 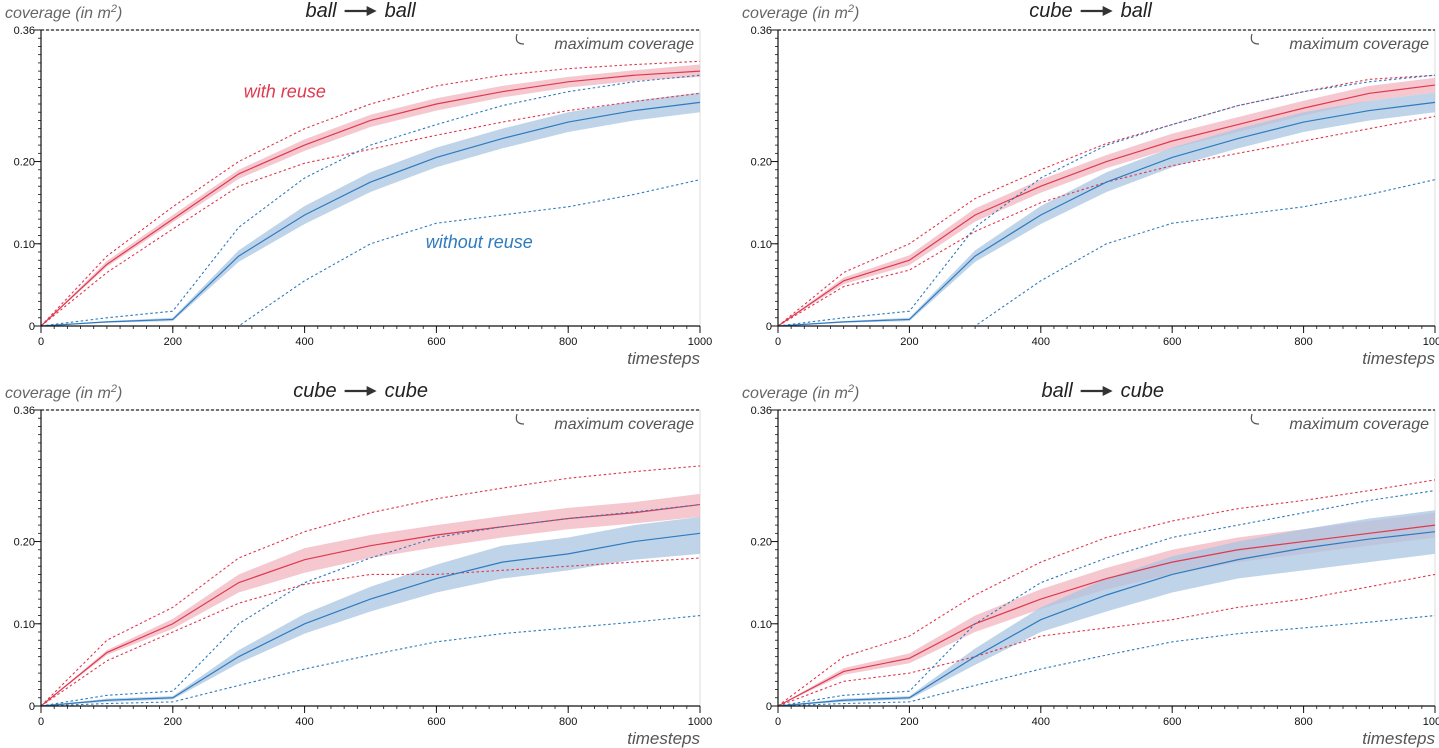 I want to click on with-reuse-label: with reuse, so click(x=285, y=91).